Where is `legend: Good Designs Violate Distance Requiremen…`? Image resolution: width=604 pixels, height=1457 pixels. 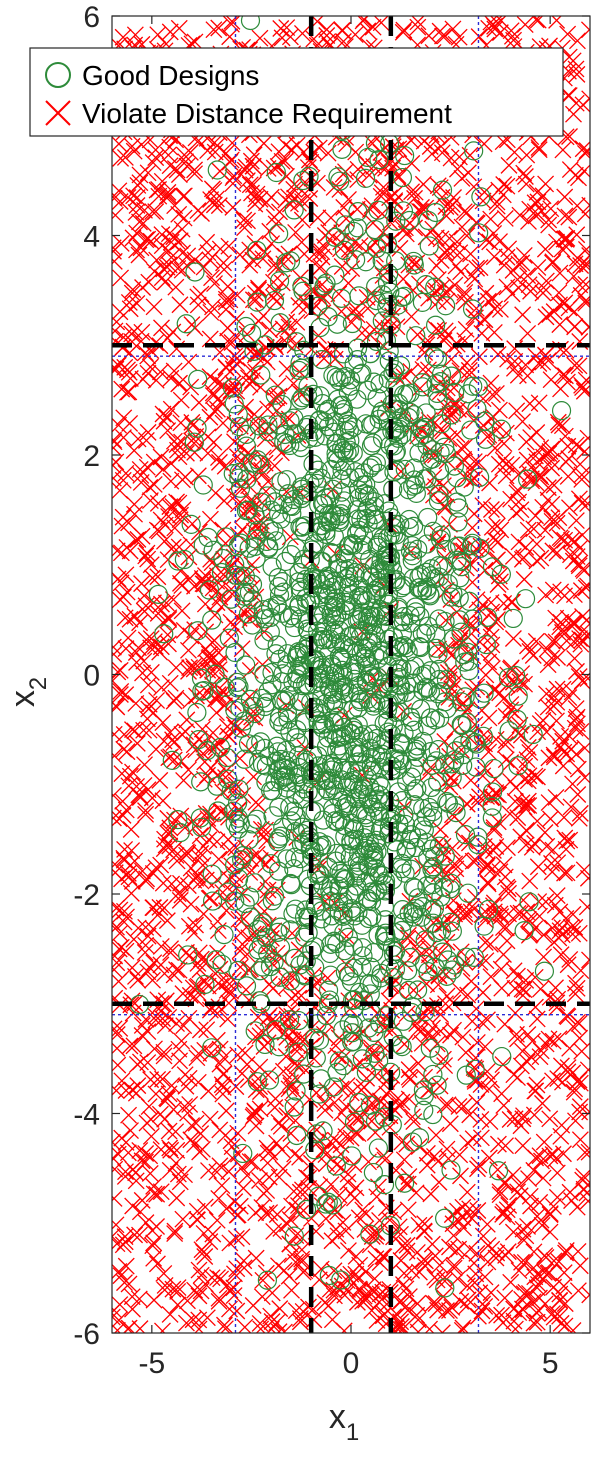 legend: Good Designs Violate Distance Requiremen… is located at coordinates (296, 92).